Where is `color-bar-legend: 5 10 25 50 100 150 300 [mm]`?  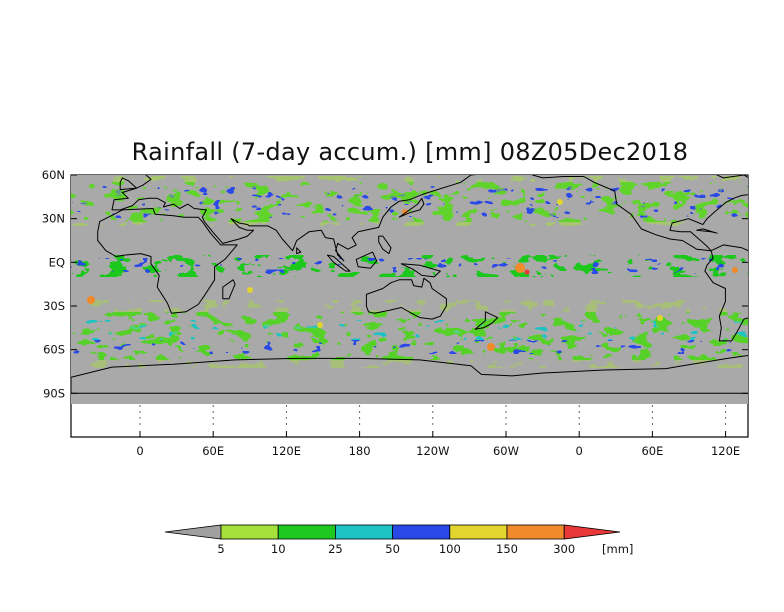 color-bar-legend: 5 10 25 50 100 150 300 [mm] is located at coordinates (398, 540).